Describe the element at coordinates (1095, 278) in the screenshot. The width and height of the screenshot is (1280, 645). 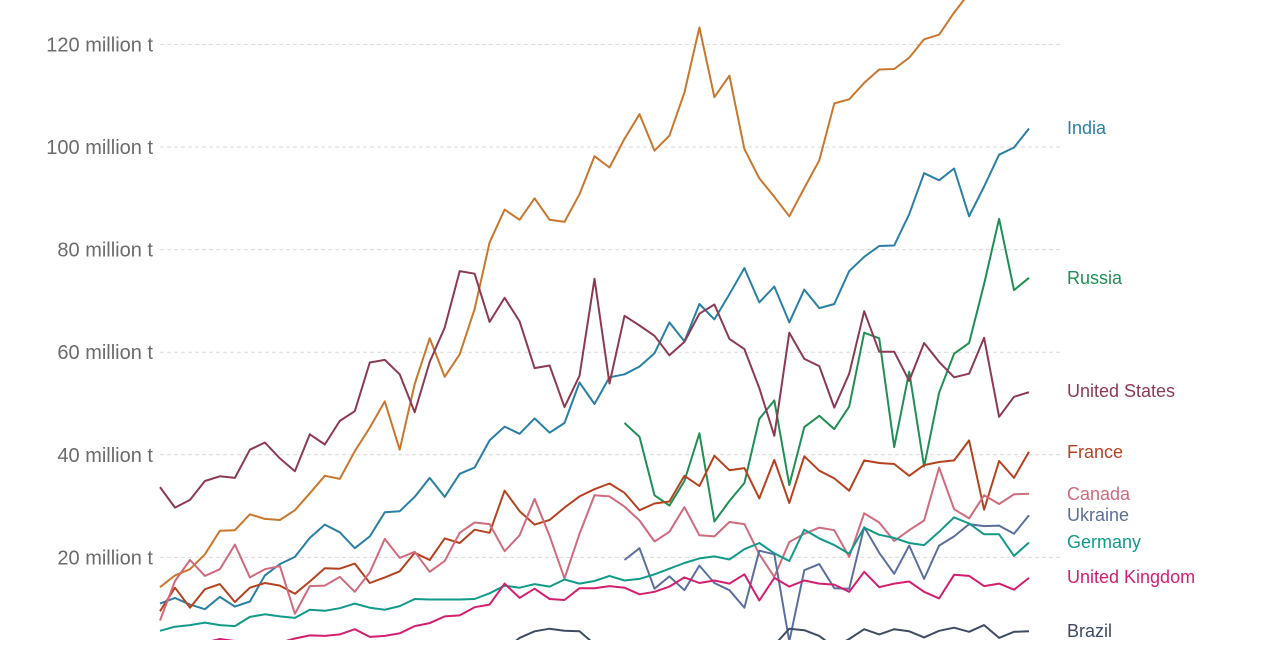
I see `series-label-russia: Russia` at that location.